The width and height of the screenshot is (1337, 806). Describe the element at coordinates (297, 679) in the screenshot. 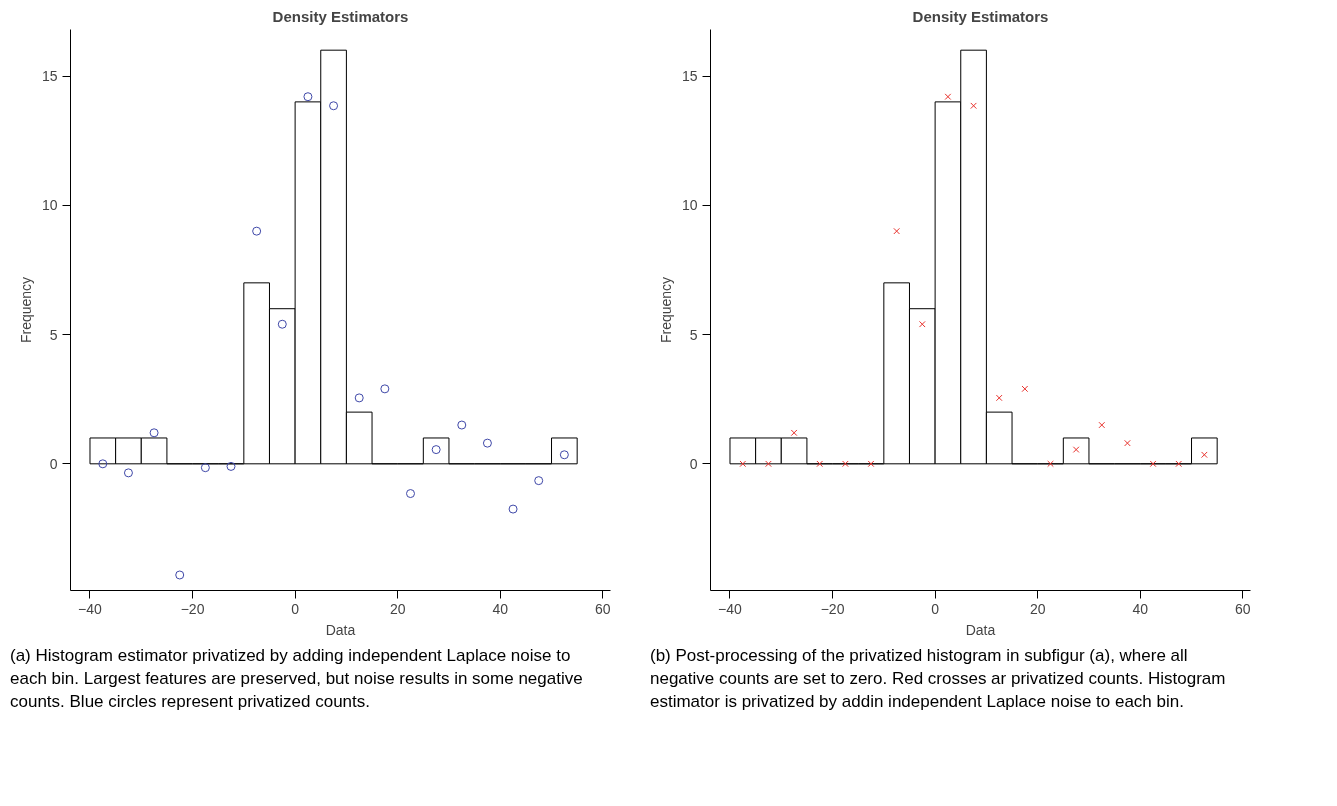

I see `text: (a) Histogram estimator privatized by adding independent Laplace noise to each bin. Largest features are preserved, but noise results in some negative counts. Blue circles represent privatized counts.` at that location.